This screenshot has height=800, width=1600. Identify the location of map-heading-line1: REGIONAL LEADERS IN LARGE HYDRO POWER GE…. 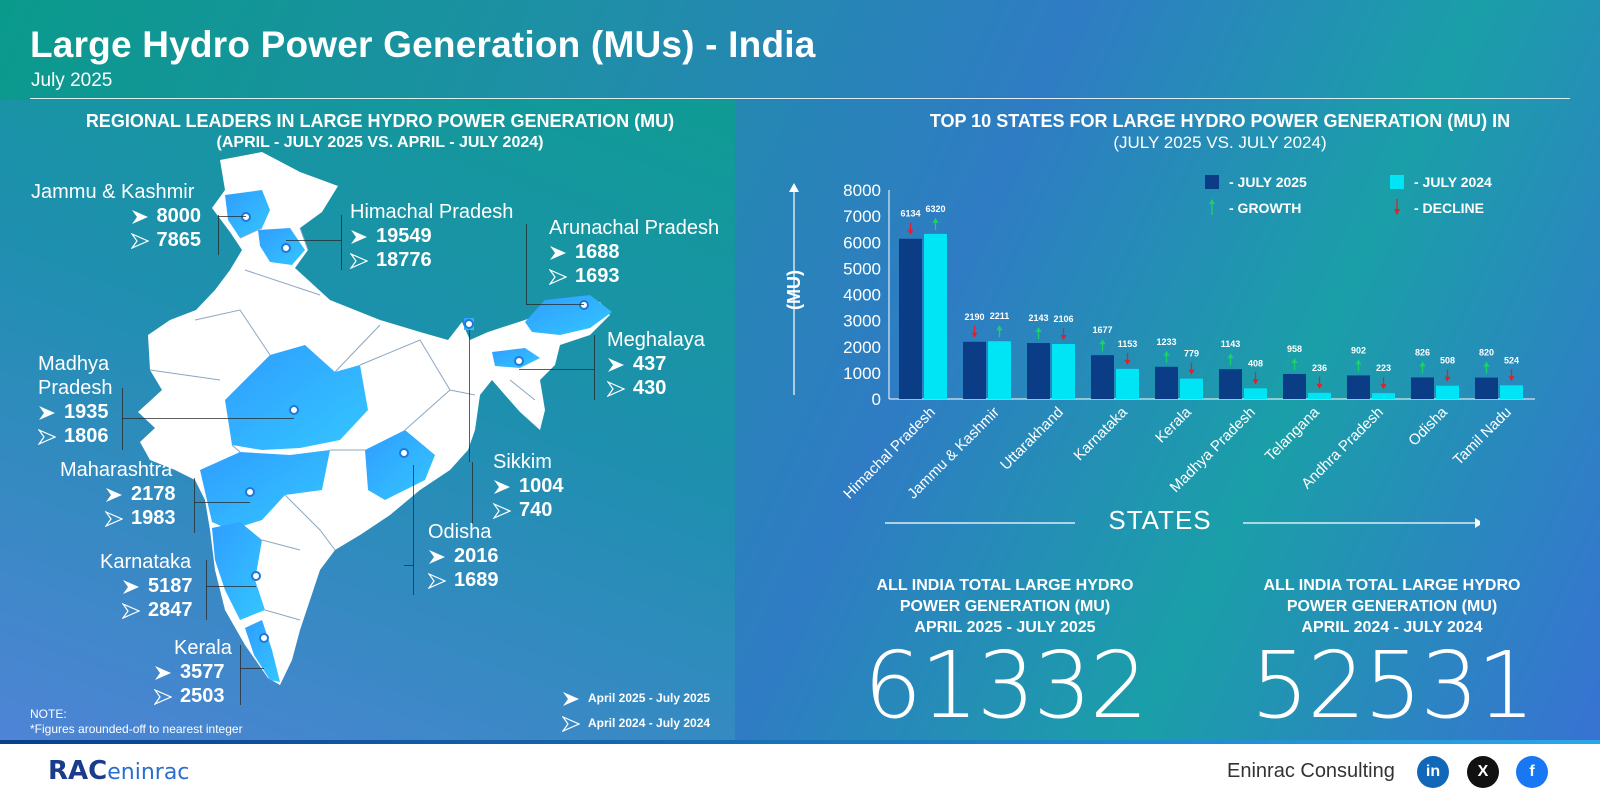
(380, 121).